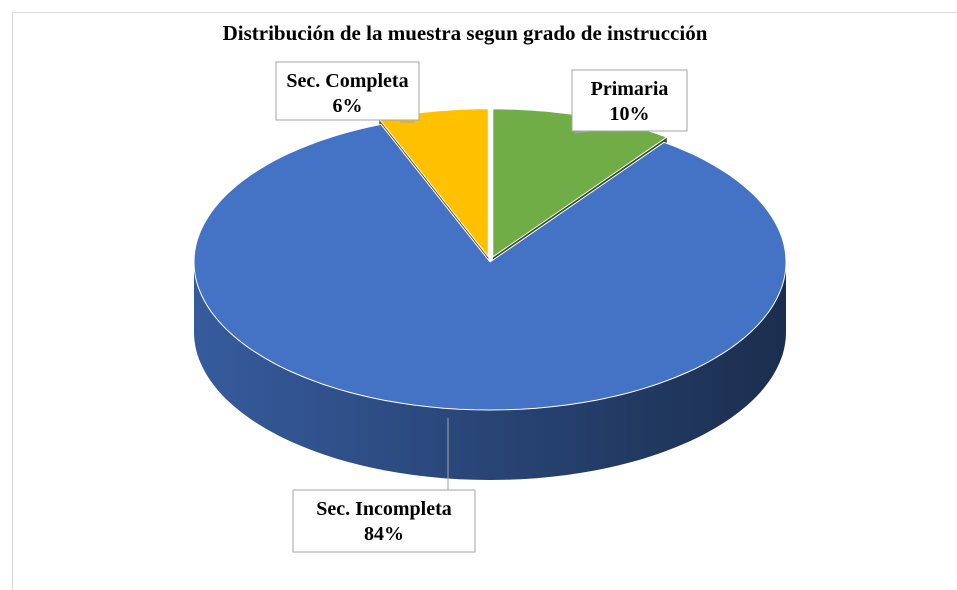 The width and height of the screenshot is (957, 590). Describe the element at coordinates (348, 106) in the screenshot. I see `data-label-value: 6%` at that location.